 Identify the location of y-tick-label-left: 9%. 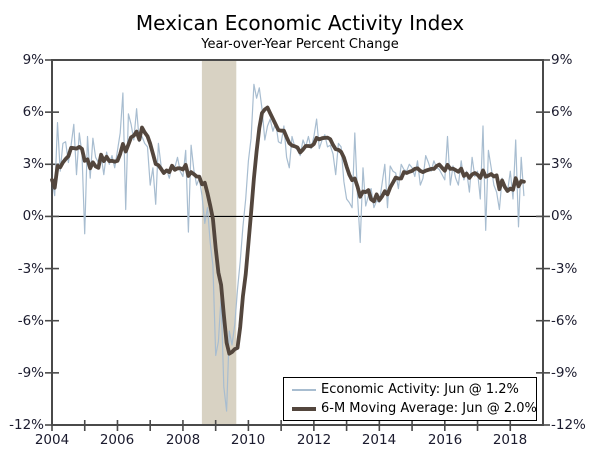
(33, 60).